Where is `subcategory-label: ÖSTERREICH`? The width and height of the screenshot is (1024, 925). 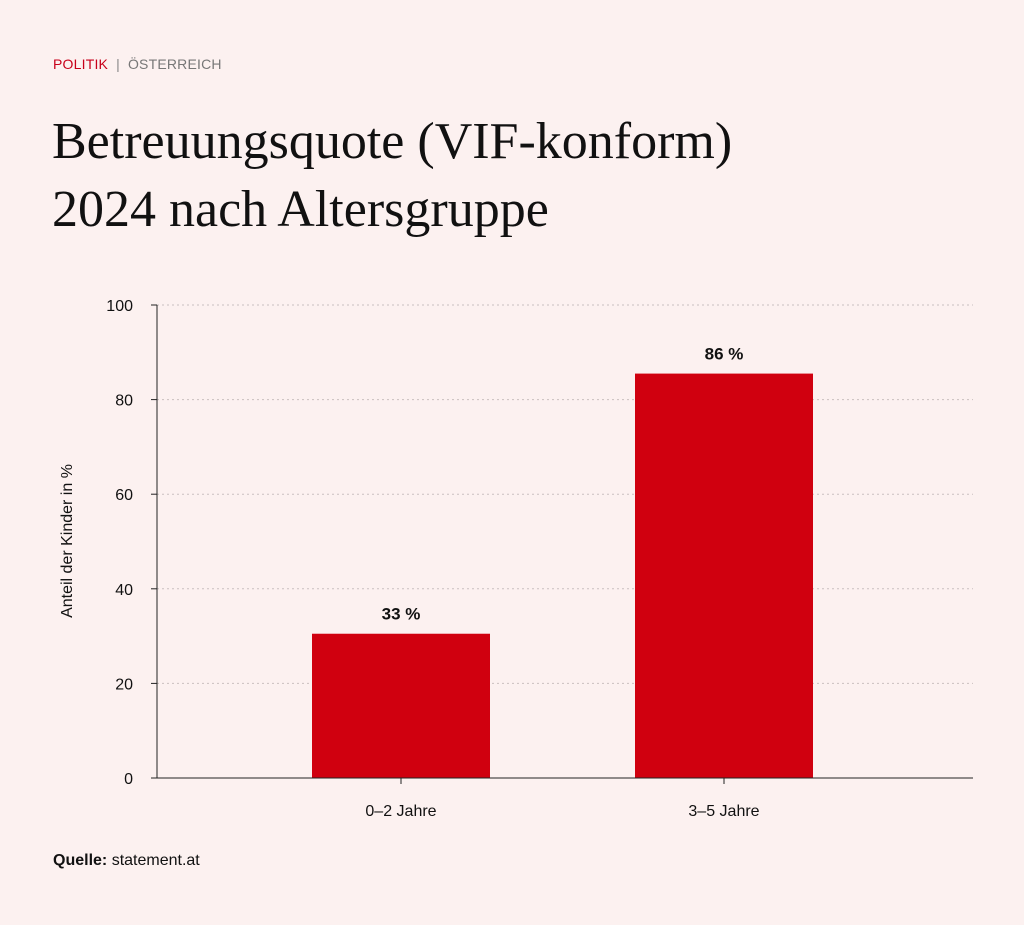 subcategory-label: ÖSTERREICH is located at coordinates (174, 64).